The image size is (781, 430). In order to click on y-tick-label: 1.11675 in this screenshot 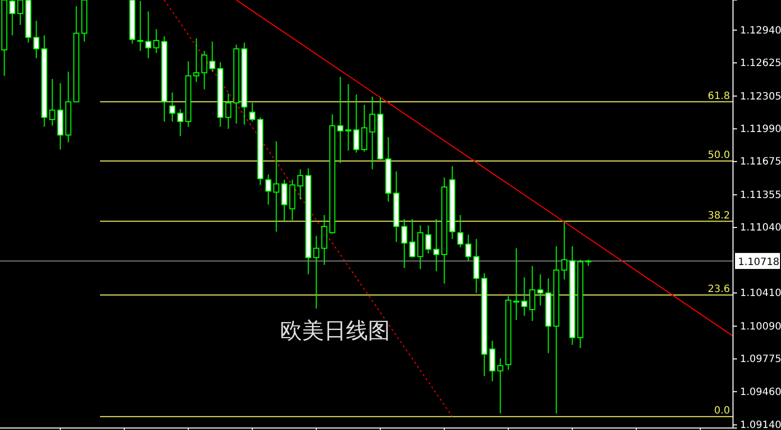, I will do `click(760, 162)`.